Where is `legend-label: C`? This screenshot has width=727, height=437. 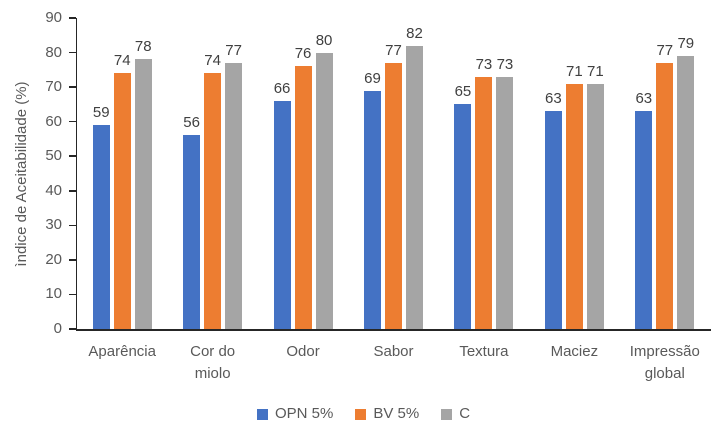
legend-label: C is located at coordinates (465, 413).